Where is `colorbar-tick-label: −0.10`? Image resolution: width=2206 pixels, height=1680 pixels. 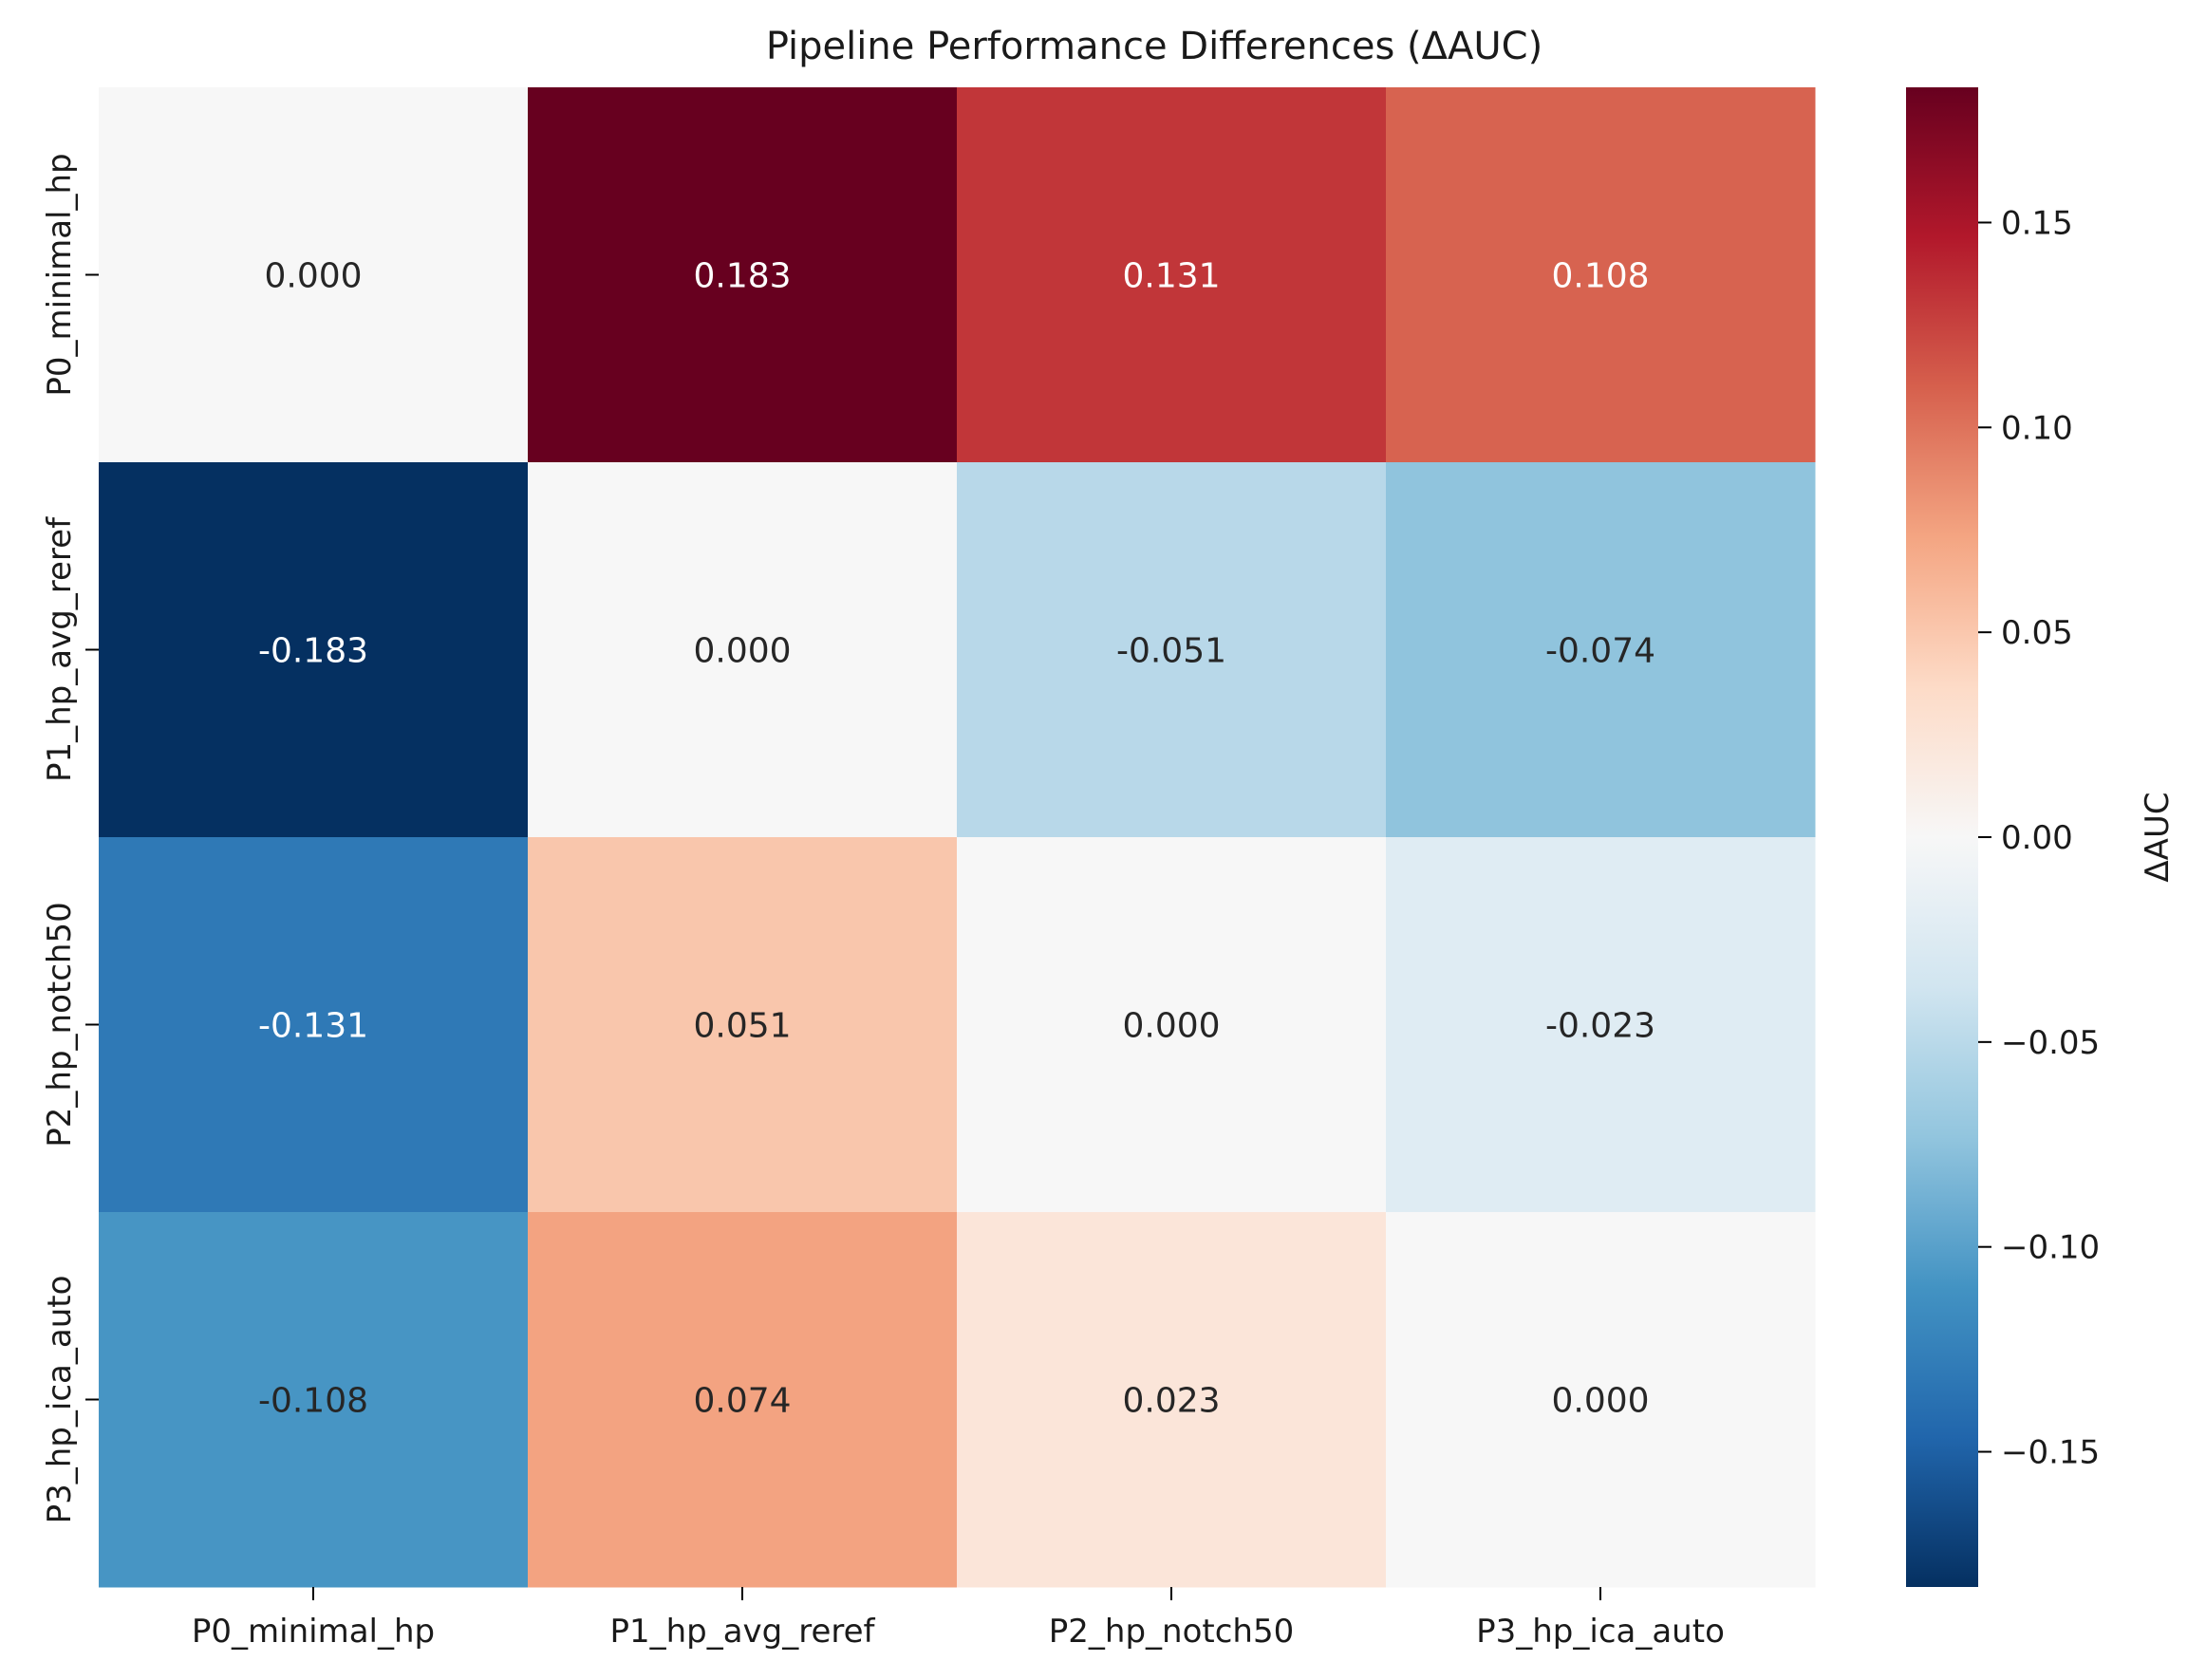
colorbar-tick-label: −0.10 is located at coordinates (2051, 1248).